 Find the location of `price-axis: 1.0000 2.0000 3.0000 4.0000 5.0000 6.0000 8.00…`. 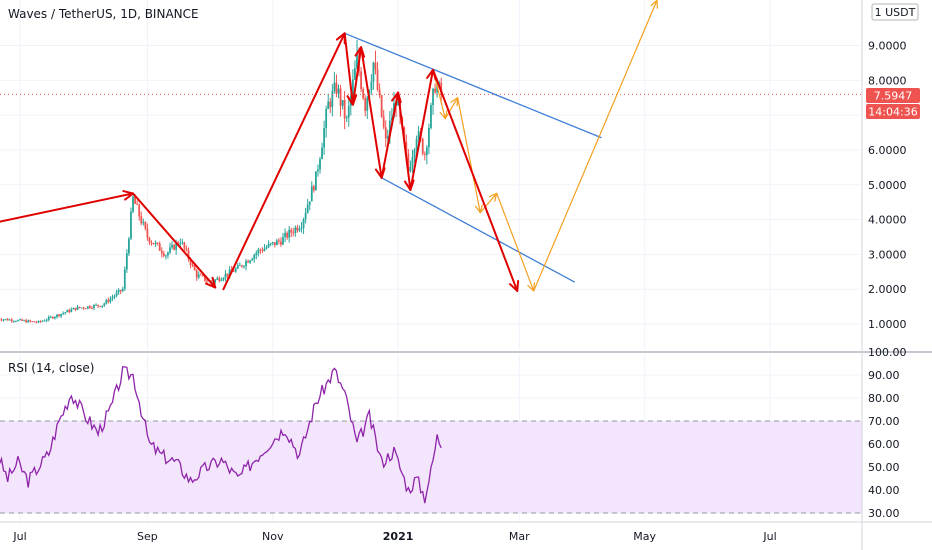

price-axis: 1.0000 2.0000 3.0000 4.0000 5.0000 6.0000 8.00… is located at coordinates (887, 186).